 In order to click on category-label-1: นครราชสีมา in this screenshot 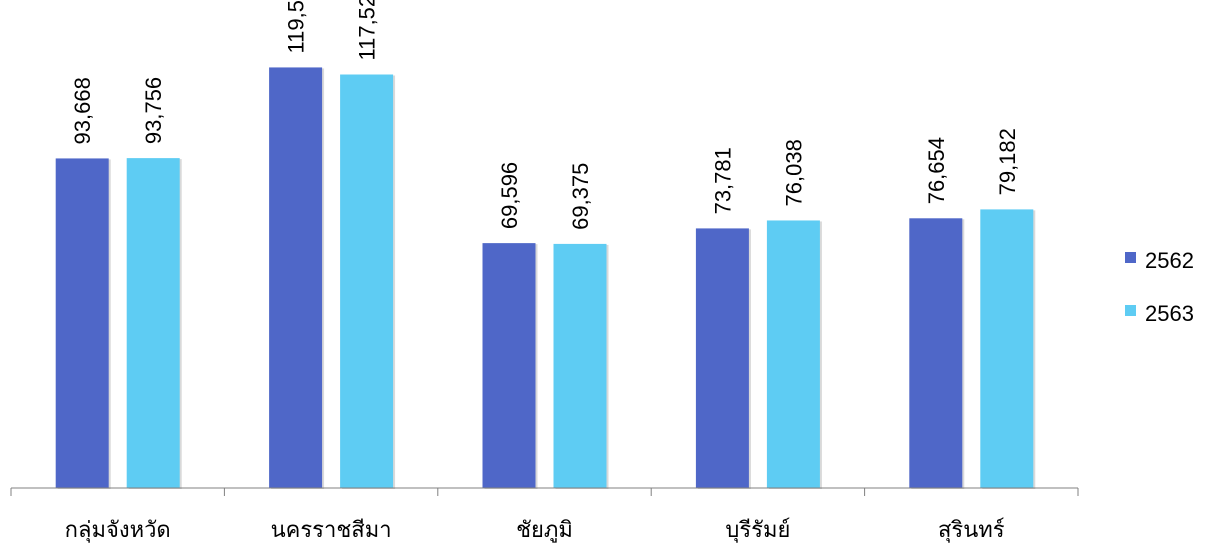, I will do `click(331, 529)`.